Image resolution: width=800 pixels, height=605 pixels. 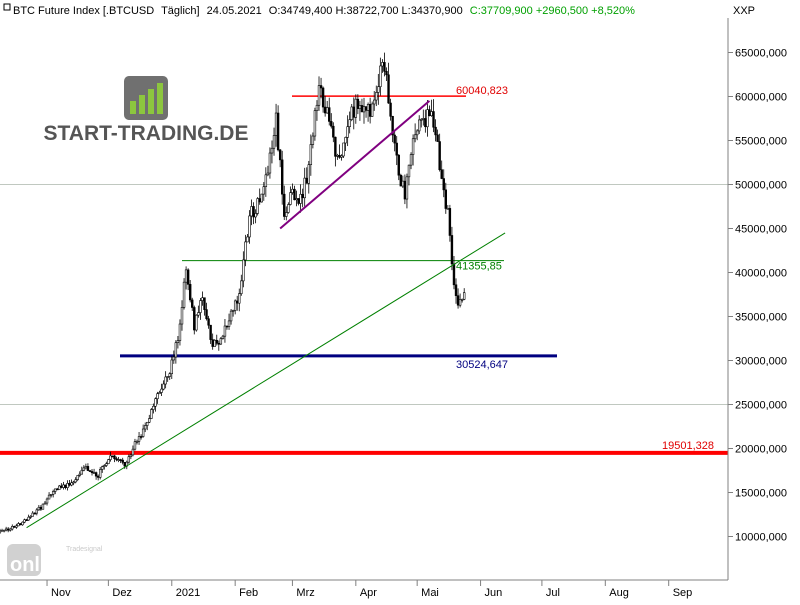 What do you see at coordinates (369, 589) in the screenshot?
I see `x-axis: Nov Dez 2021 Feb Mrz Apr Mai Jun Jul Aug Sep` at bounding box center [369, 589].